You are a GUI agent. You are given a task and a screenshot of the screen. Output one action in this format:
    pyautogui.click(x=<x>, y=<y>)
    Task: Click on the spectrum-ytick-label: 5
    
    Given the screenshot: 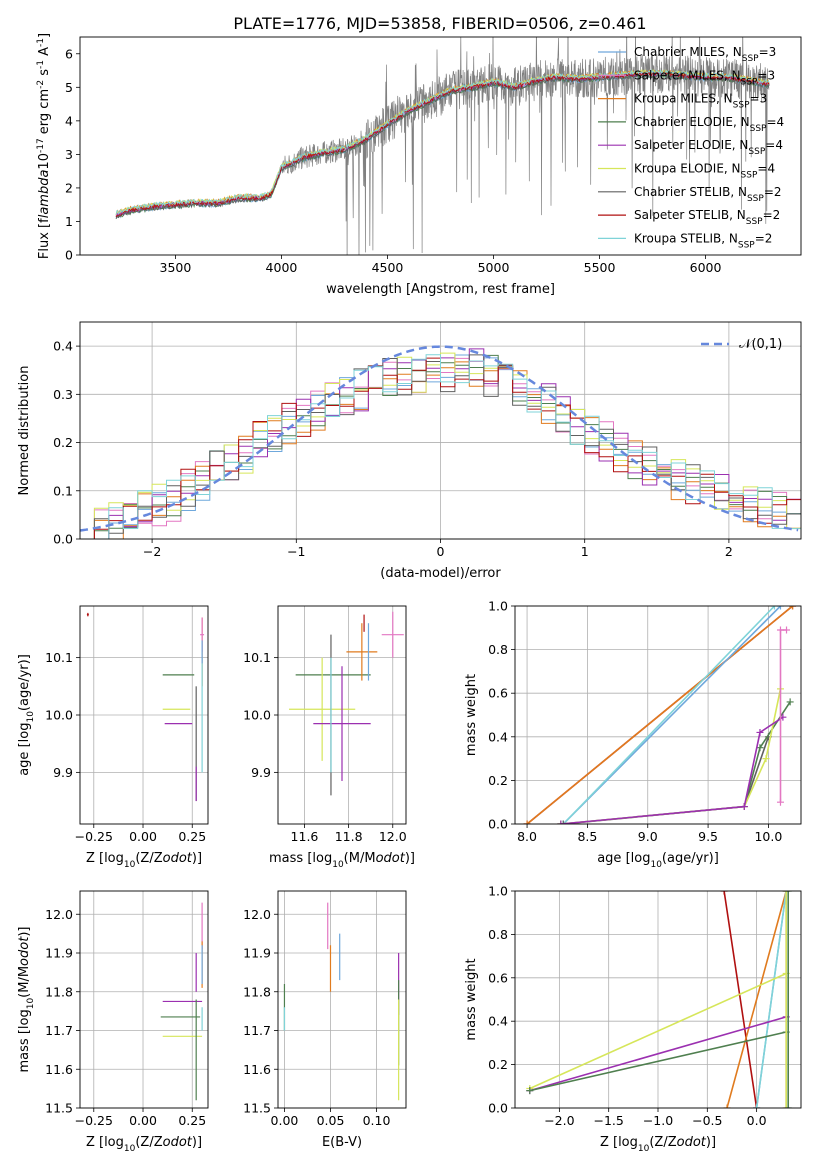 What is the action you would take?
    pyautogui.click(x=69, y=87)
    